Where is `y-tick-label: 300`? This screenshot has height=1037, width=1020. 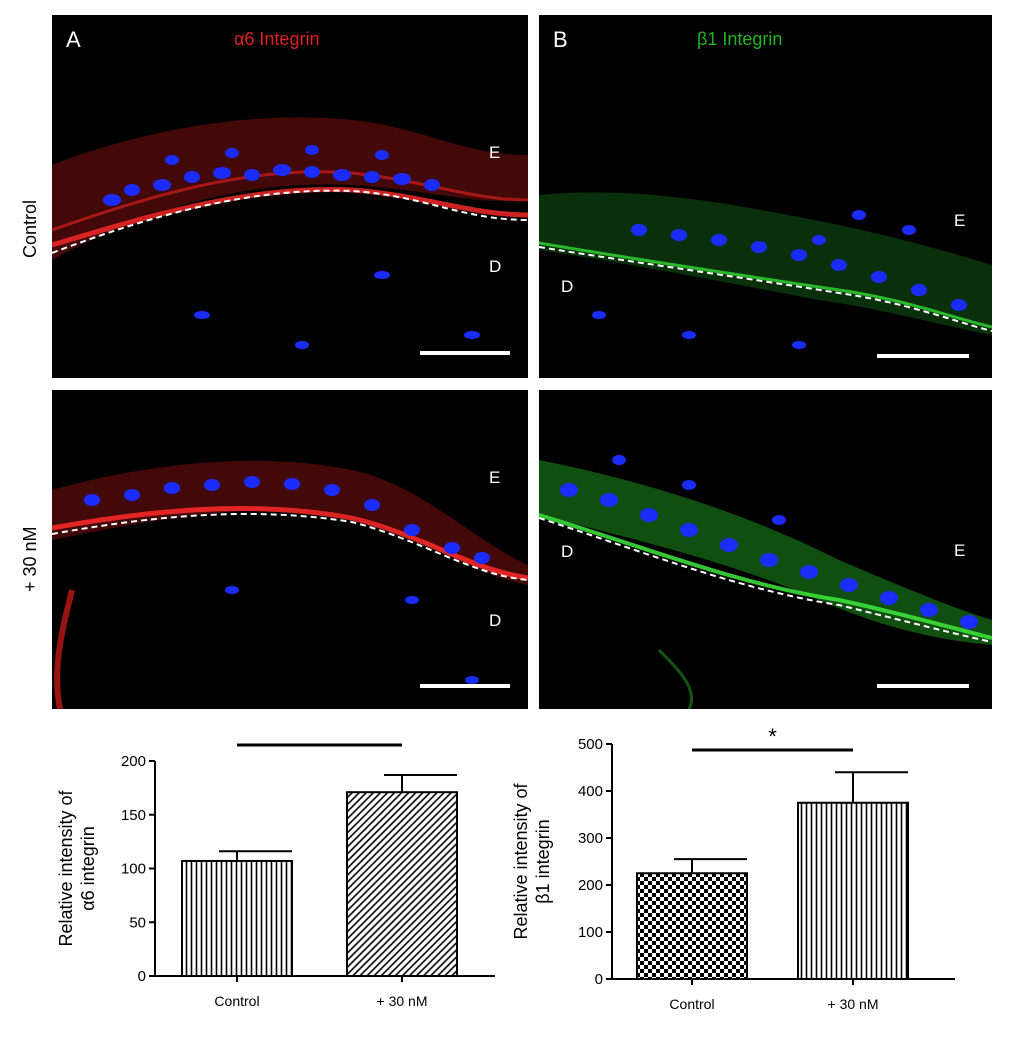
y-tick-label: 300 is located at coordinates (590, 838).